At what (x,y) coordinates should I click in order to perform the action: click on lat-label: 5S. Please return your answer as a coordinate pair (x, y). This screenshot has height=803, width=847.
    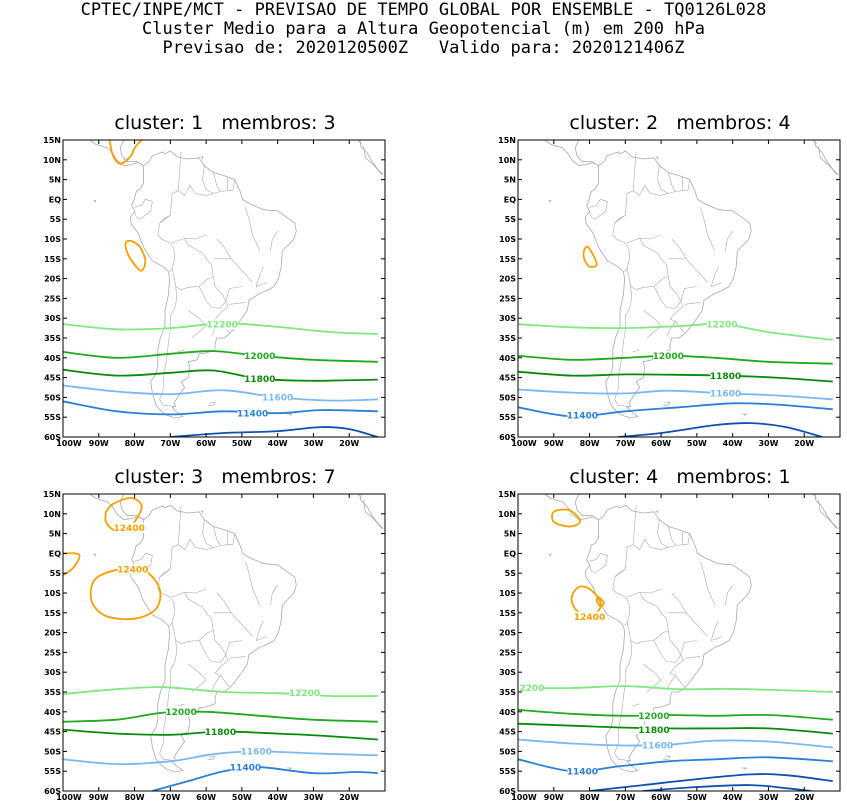
    Looking at the image, I should click on (56, 219).